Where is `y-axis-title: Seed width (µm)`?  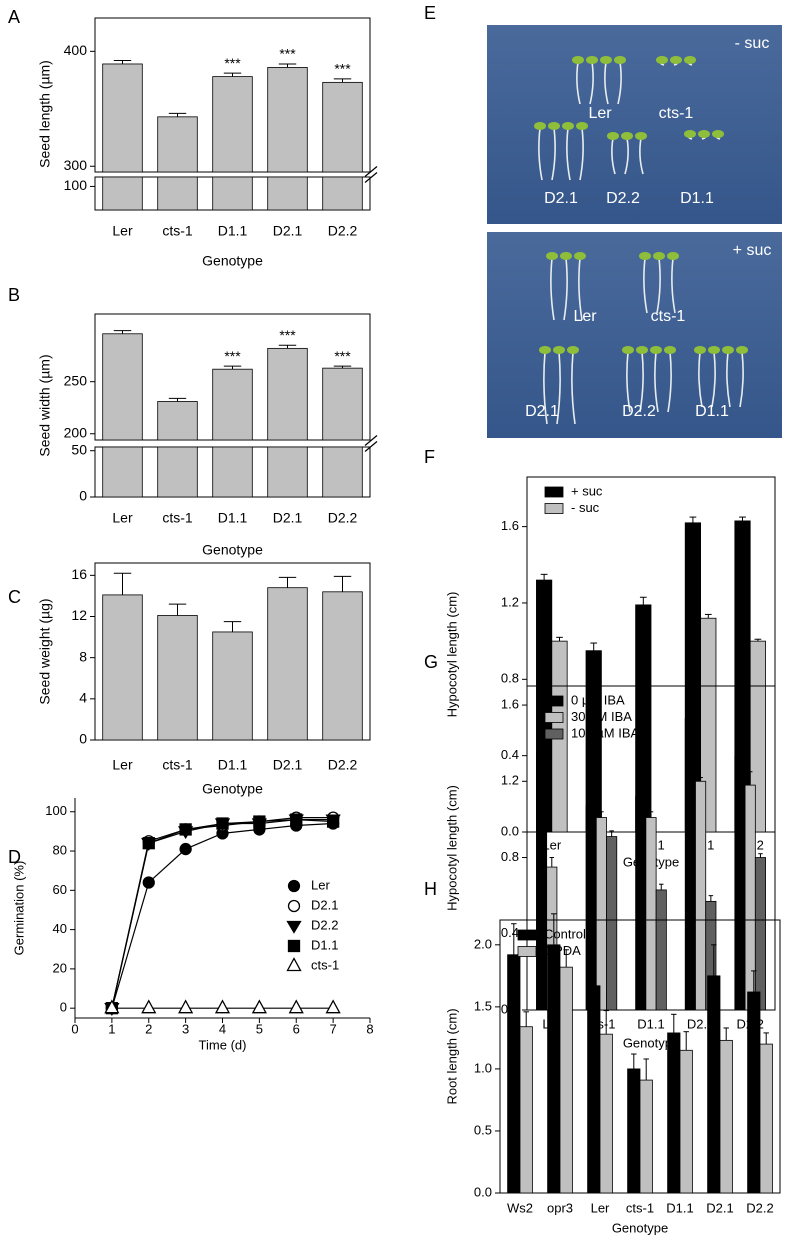
y-axis-title: Seed width (µm) is located at coordinates (45, 405).